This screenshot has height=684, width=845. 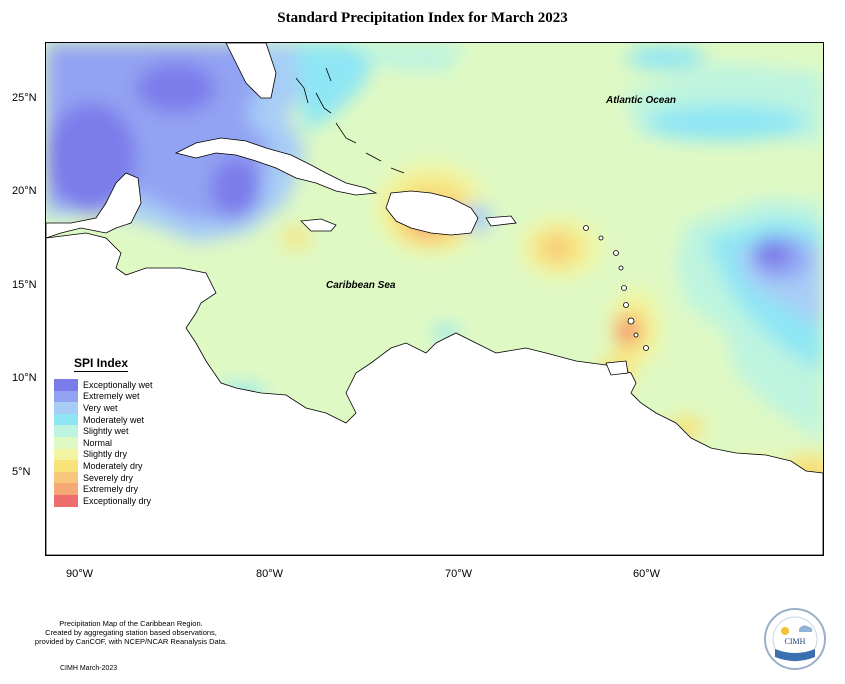 I want to click on lat-label-15n: 15°N, so click(x=24, y=285).